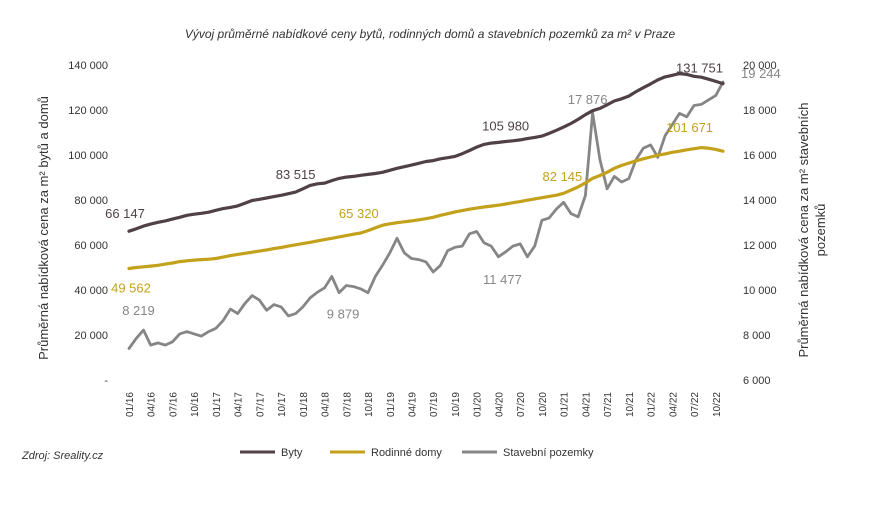 The height and width of the screenshot is (509, 869). I want to click on right-tick-label: 12 000, so click(760, 246).